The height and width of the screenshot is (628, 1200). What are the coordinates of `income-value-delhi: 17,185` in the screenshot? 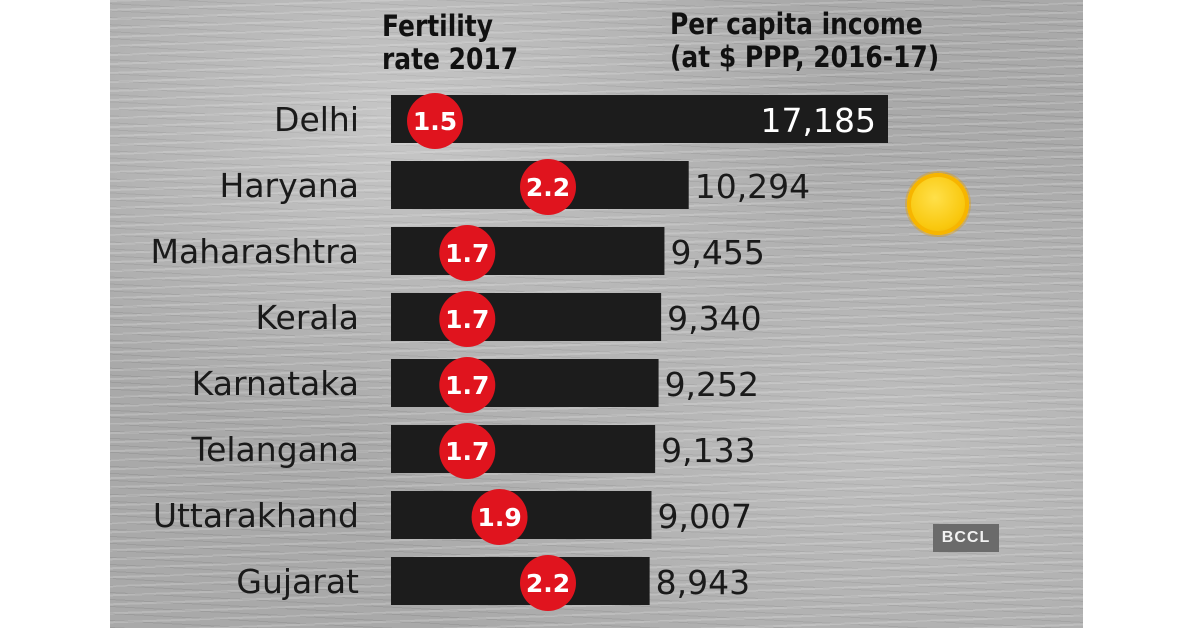 It's located at (818, 120).